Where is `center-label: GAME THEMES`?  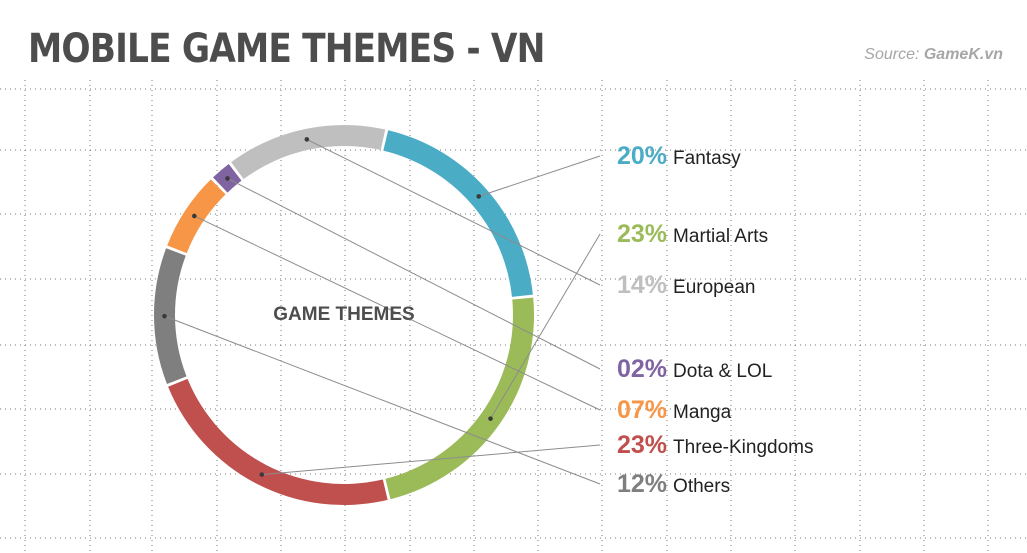
center-label: GAME THEMES is located at coordinates (343, 314).